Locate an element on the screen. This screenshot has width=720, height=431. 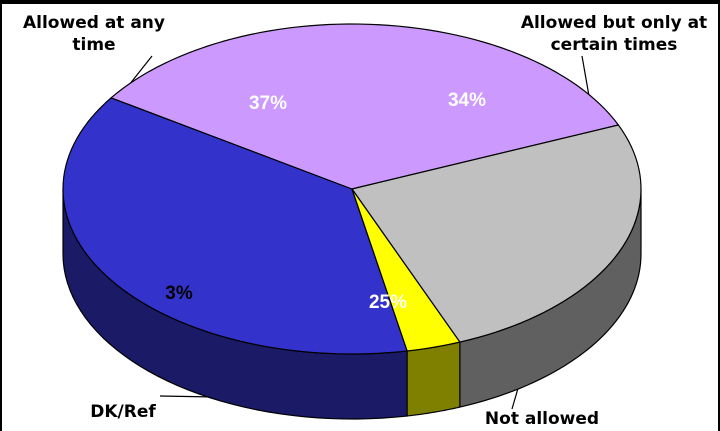
value-label-allowed-any-time: 37% is located at coordinates (268, 103).